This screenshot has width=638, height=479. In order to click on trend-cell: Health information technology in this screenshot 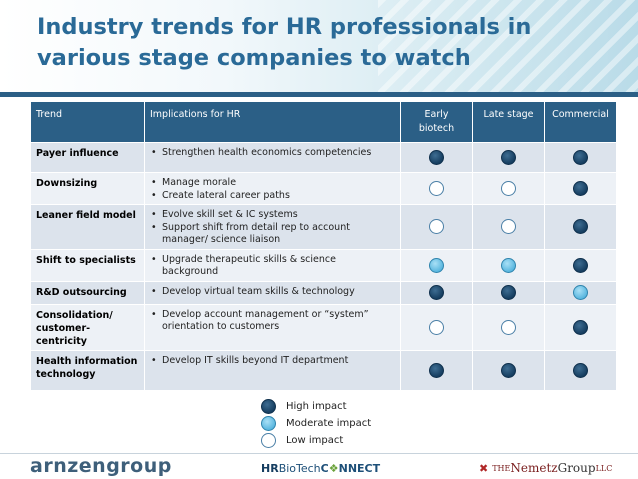, I will do `click(87, 370)`.